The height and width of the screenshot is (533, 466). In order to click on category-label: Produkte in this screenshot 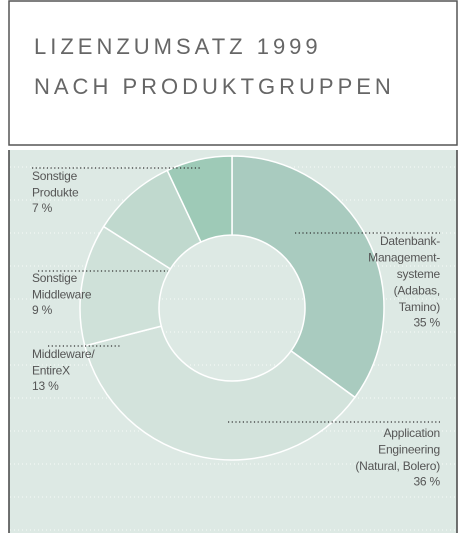, I will do `click(55, 193)`.